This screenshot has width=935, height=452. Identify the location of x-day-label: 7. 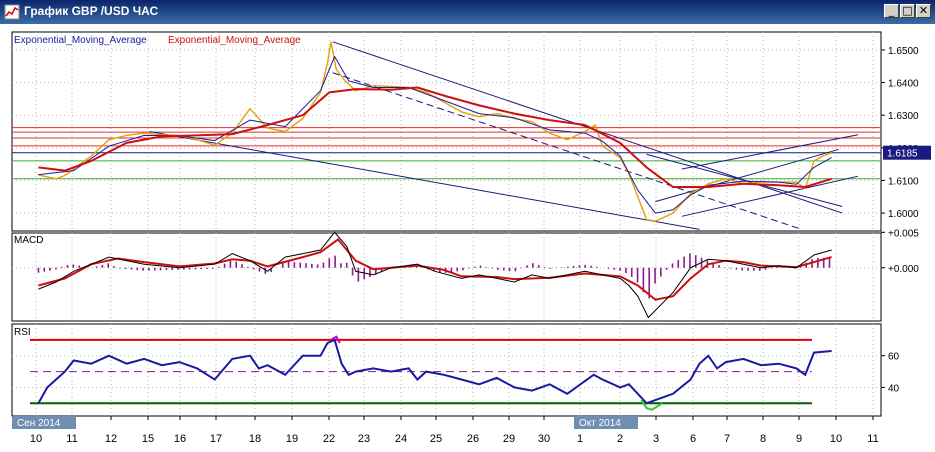
(727, 439).